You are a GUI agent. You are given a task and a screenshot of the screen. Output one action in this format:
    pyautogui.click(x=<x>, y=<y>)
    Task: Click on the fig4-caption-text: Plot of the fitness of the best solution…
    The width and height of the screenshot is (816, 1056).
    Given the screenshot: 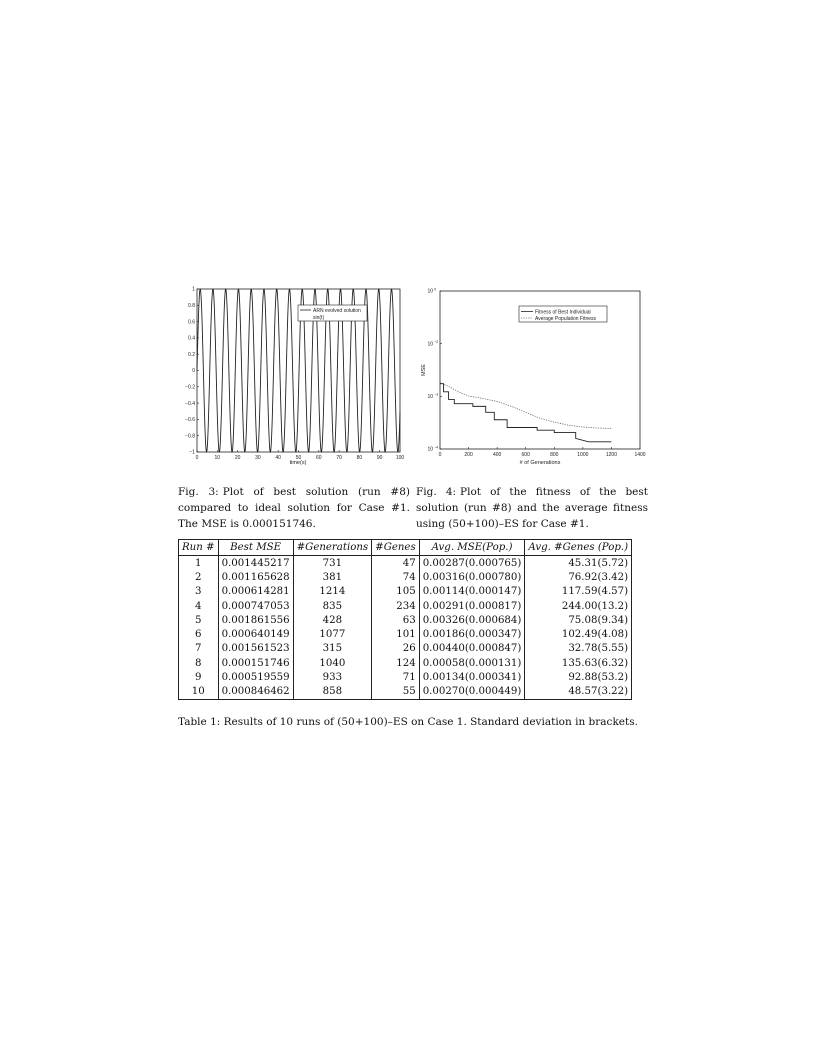 What is the action you would take?
    pyautogui.click(x=532, y=508)
    